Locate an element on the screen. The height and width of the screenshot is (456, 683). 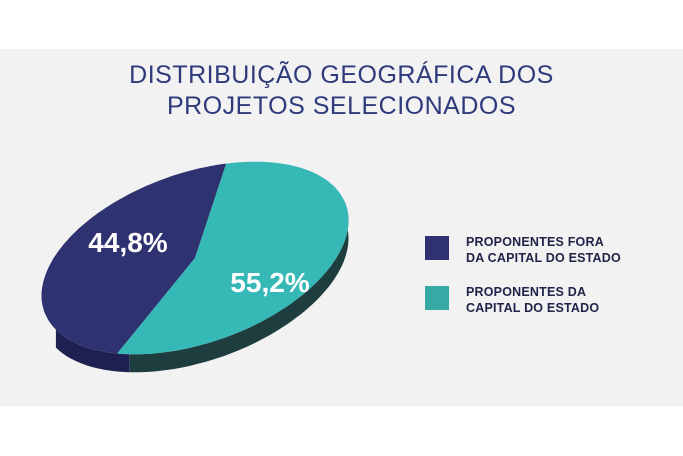
pie-label-capital: 55,2% is located at coordinates (269, 282).